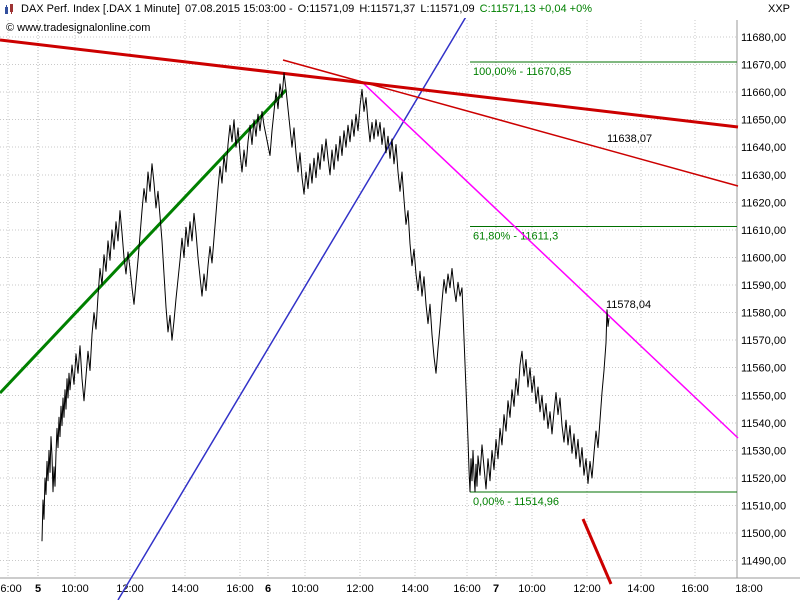 The width and height of the screenshot is (800, 600). What do you see at coordinates (749, 589) in the screenshot?
I see `x-axis-label: 18:00` at bounding box center [749, 589].